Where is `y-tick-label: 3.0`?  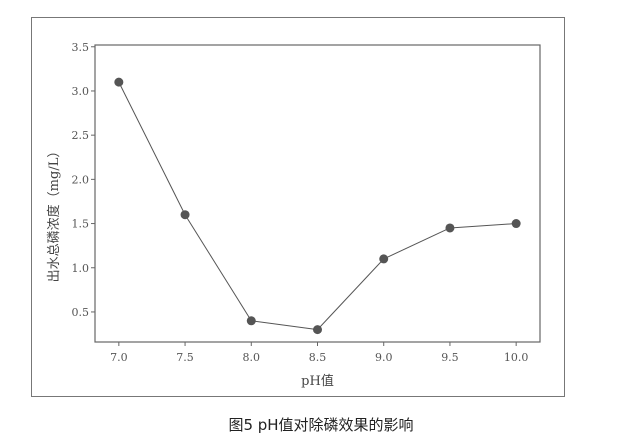
y-tick-label: 3.0 is located at coordinates (81, 91).